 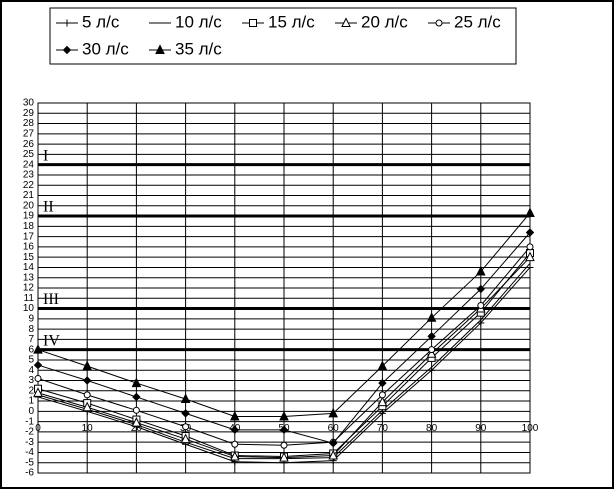 What do you see at coordinates (477, 21) in the screenshot?
I see `legend-label: 25 л/с` at bounding box center [477, 21].